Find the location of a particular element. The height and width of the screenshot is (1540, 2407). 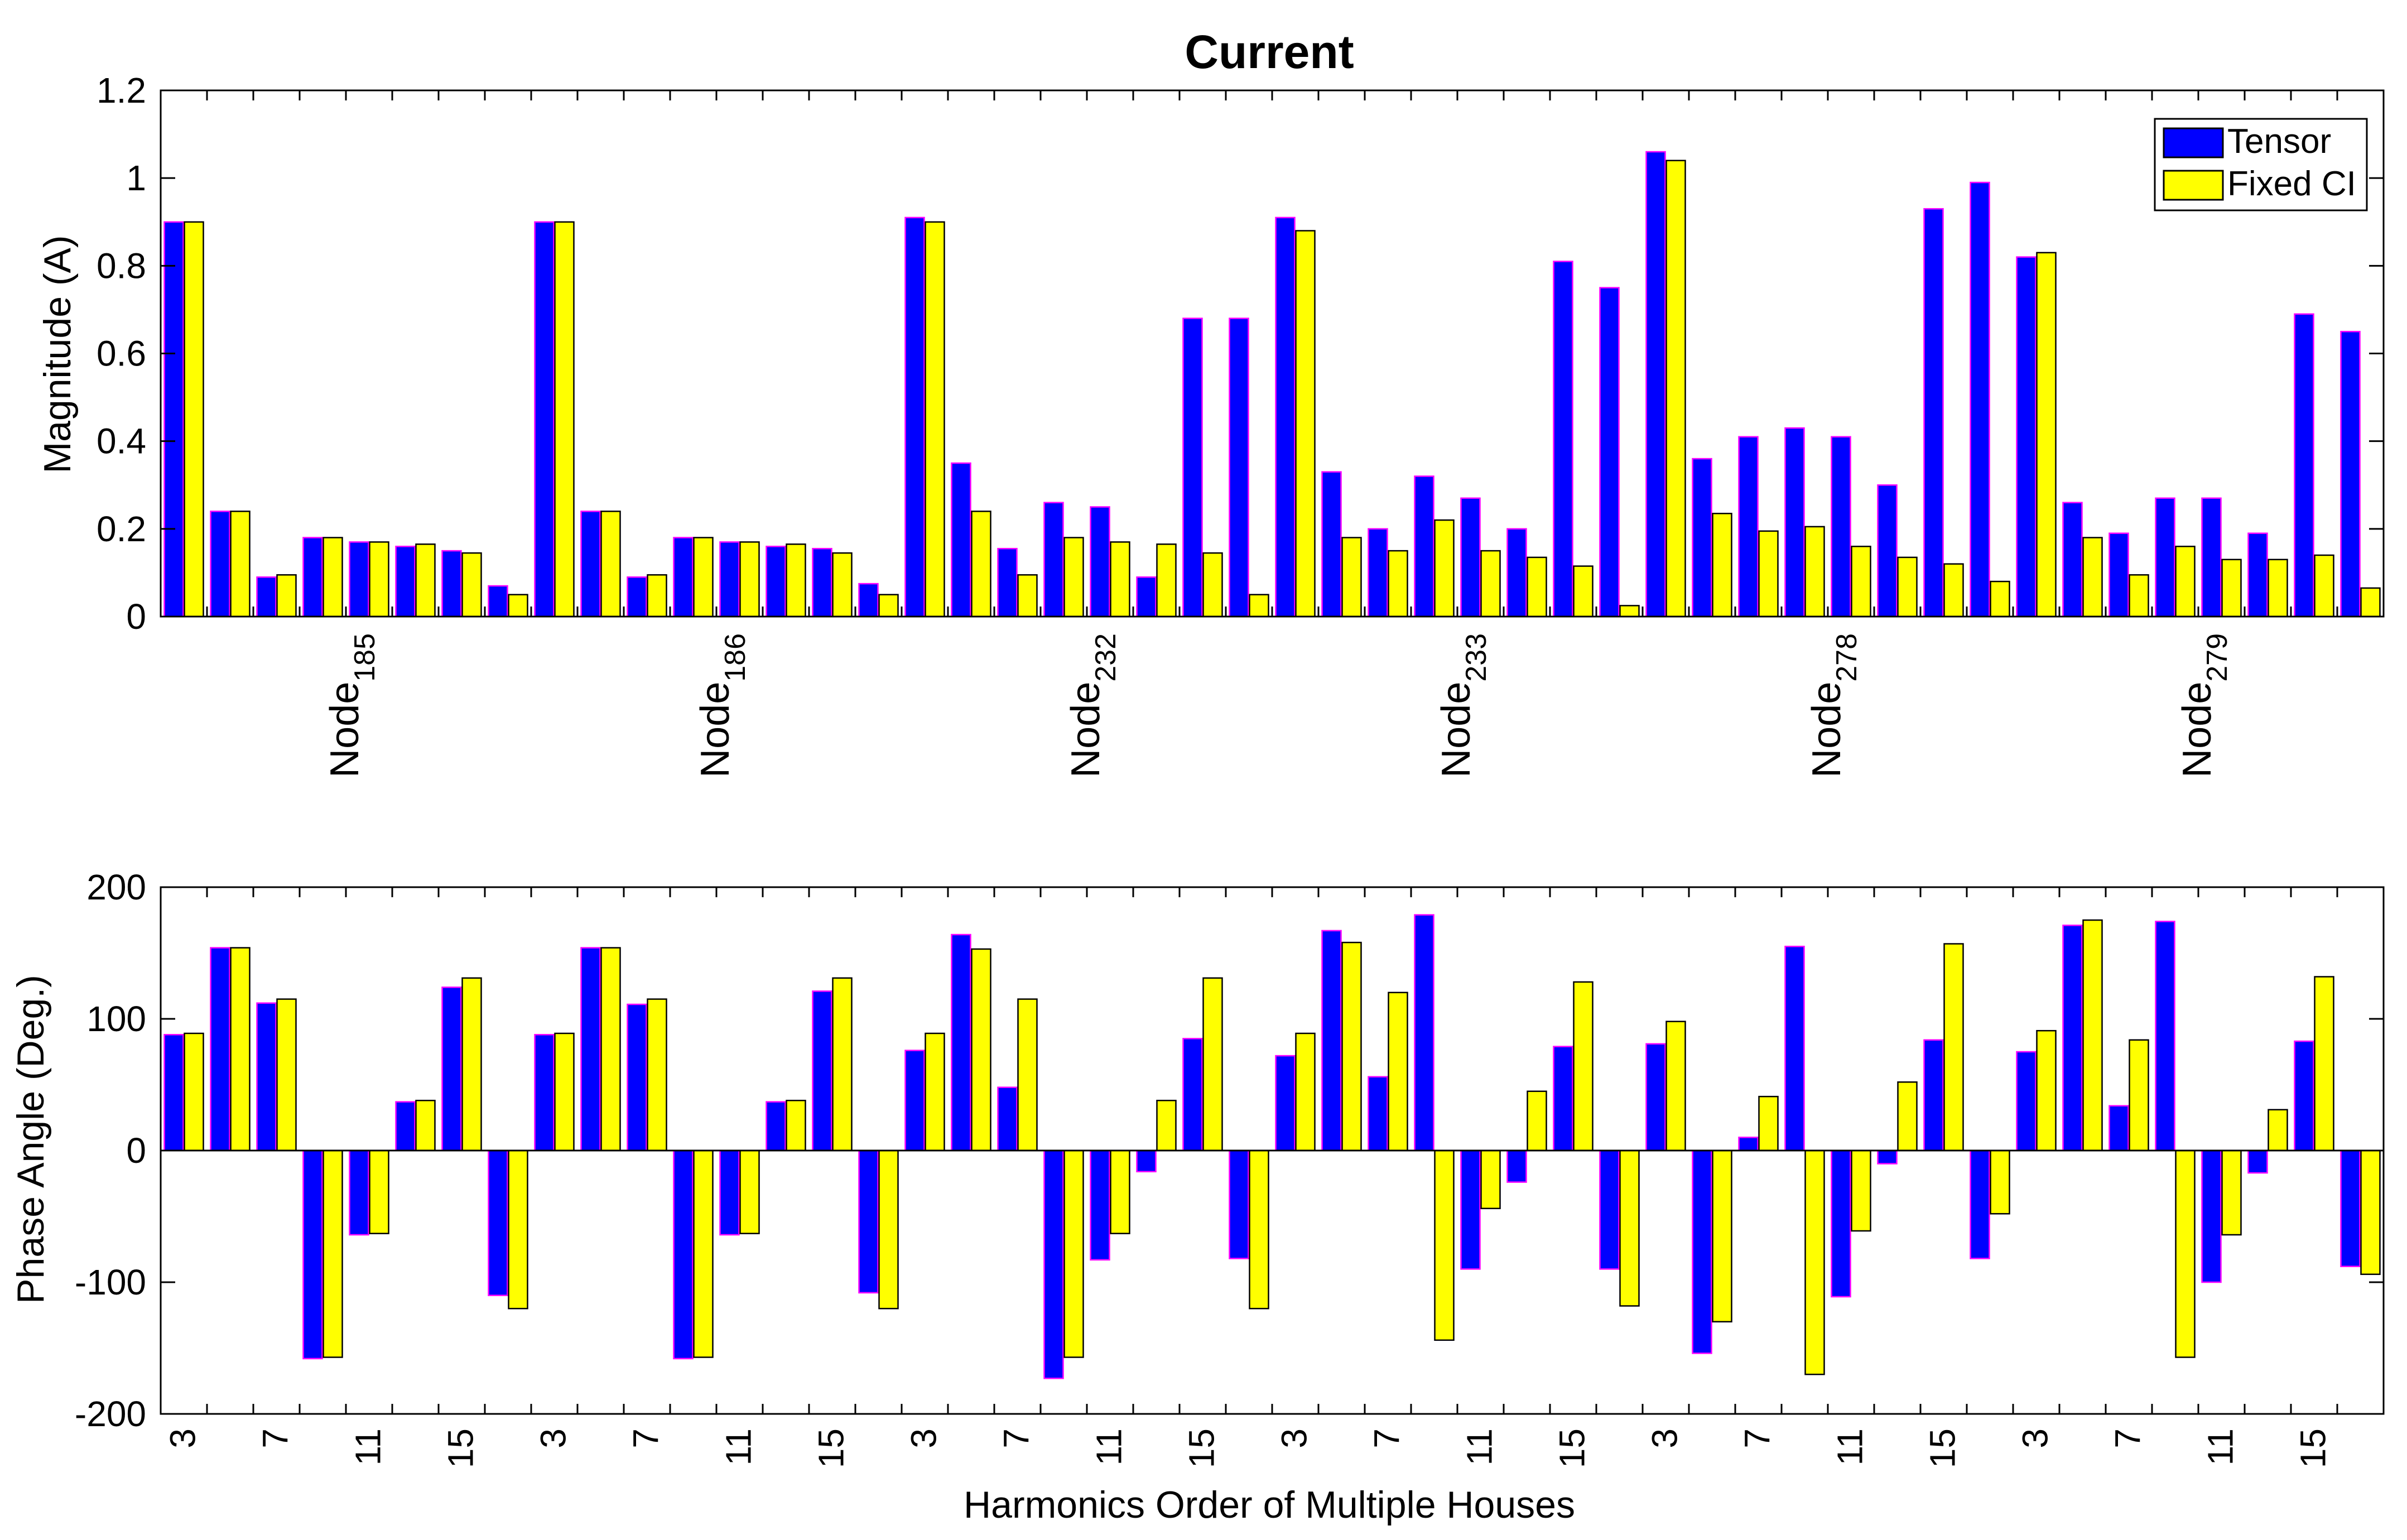

y-tick-label: -100 is located at coordinates (110, 1282).